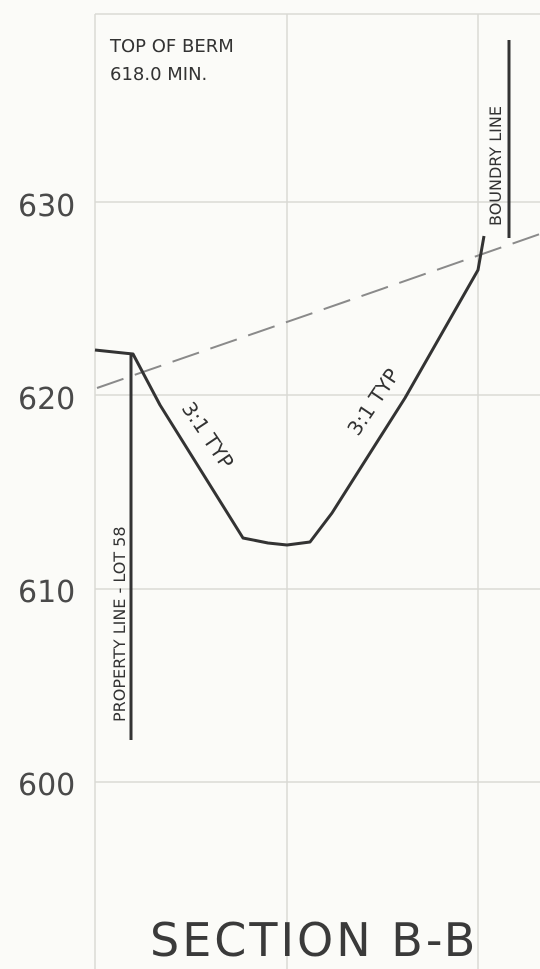 The height and width of the screenshot is (969, 540). What do you see at coordinates (46, 592) in the screenshot?
I see `elevation-label-610: 610` at bounding box center [46, 592].